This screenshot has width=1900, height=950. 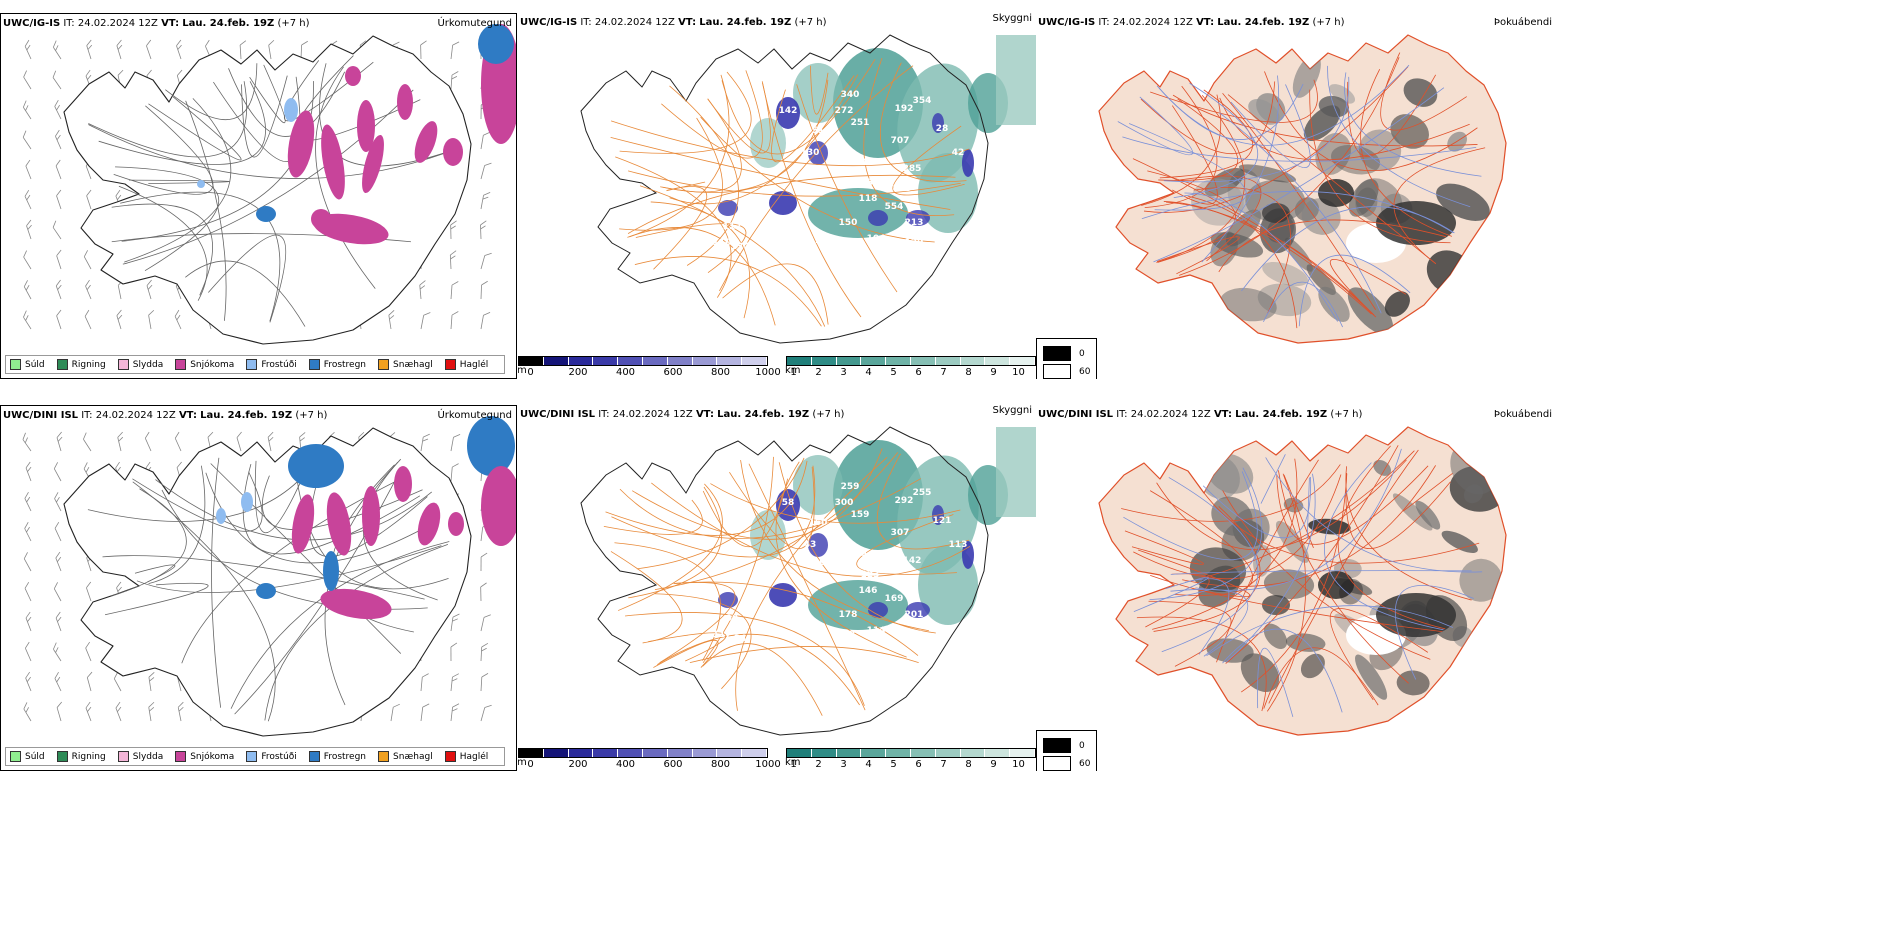 I want to click on cloud-base-label: 104, so click(x=876, y=239).